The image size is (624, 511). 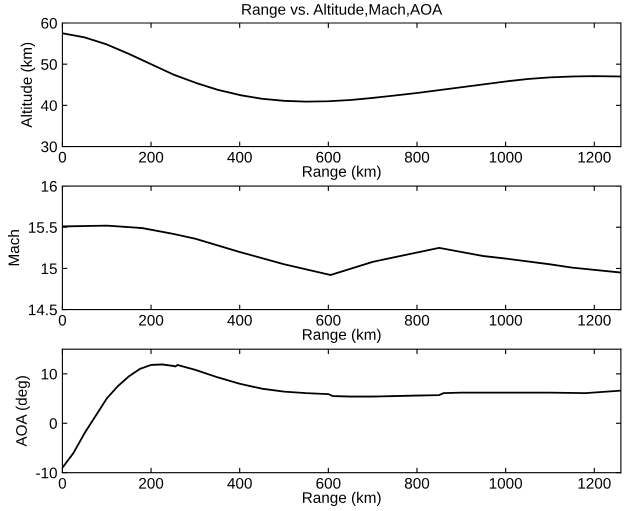 I want to click on y-tick-label: 14.5, so click(x=42, y=310).